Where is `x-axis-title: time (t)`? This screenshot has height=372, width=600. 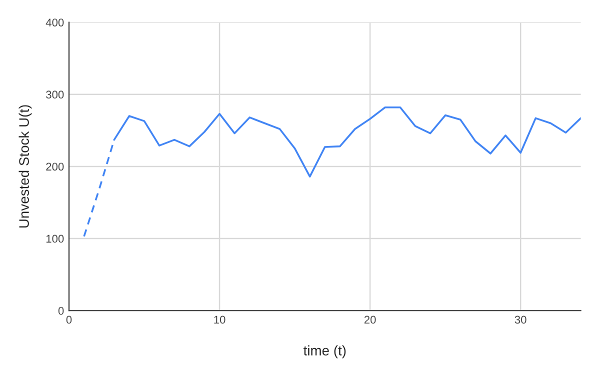
x-axis-title: time (t) is located at coordinates (325, 351).